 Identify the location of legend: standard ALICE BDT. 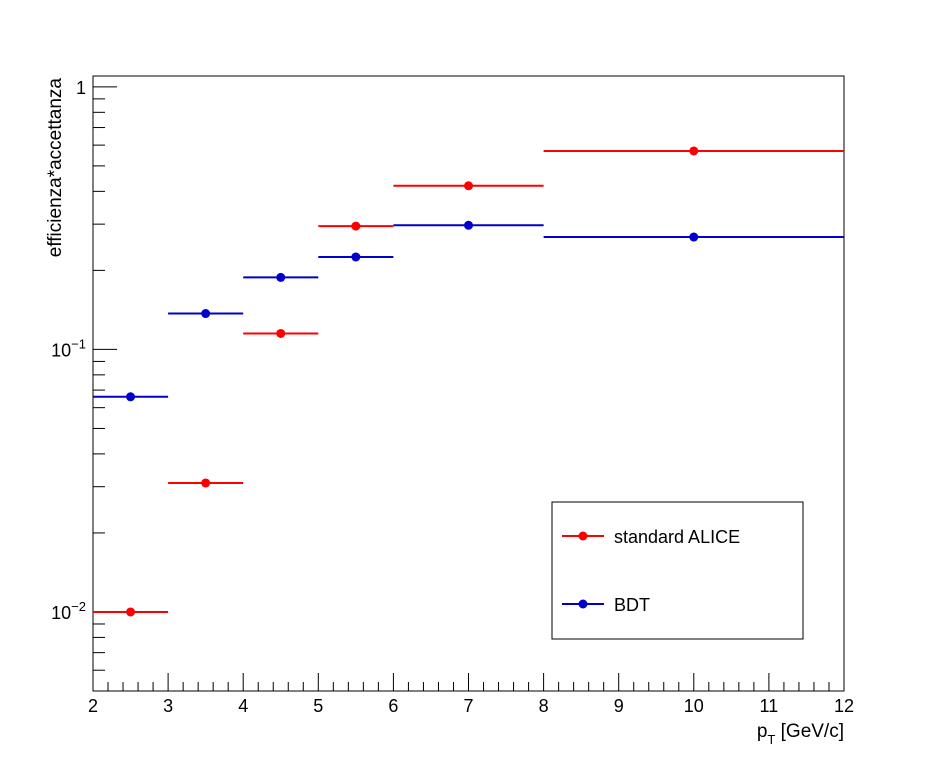
(677, 570).